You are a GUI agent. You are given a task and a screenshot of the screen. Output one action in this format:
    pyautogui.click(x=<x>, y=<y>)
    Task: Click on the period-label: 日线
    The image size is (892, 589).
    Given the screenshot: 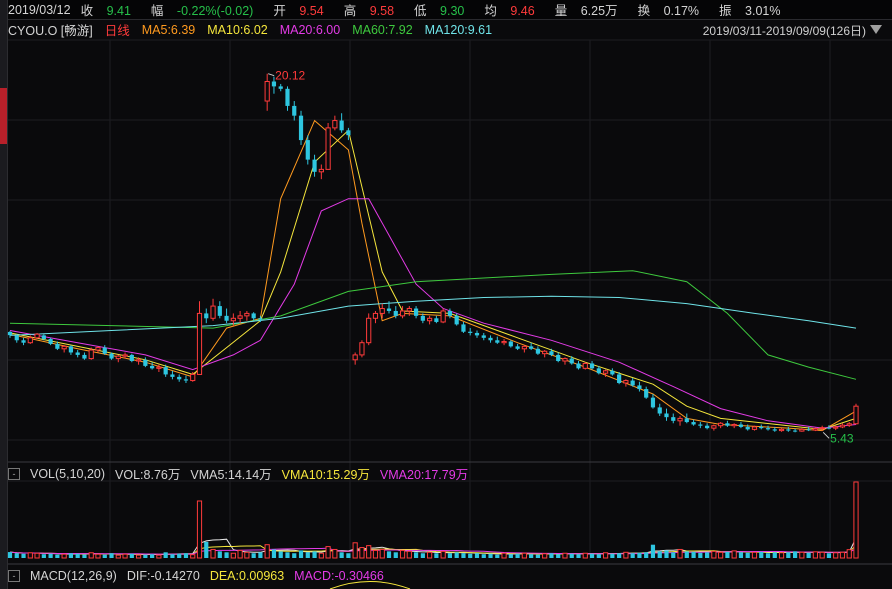 What is the action you would take?
    pyautogui.click(x=117, y=31)
    